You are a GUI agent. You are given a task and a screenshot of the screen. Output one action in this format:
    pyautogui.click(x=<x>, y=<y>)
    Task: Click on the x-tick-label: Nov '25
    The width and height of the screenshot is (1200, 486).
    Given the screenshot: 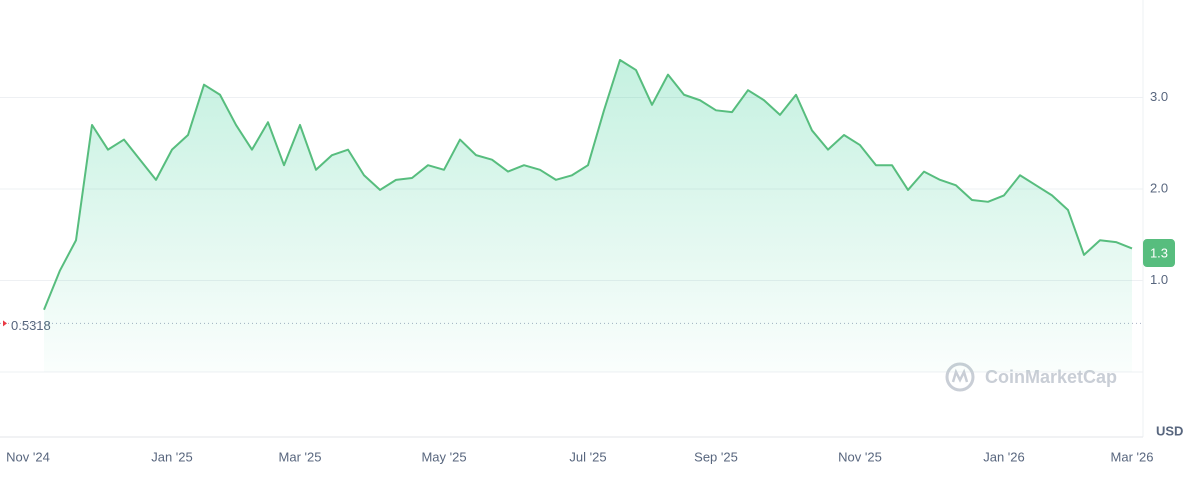 What is the action you would take?
    pyautogui.click(x=860, y=456)
    